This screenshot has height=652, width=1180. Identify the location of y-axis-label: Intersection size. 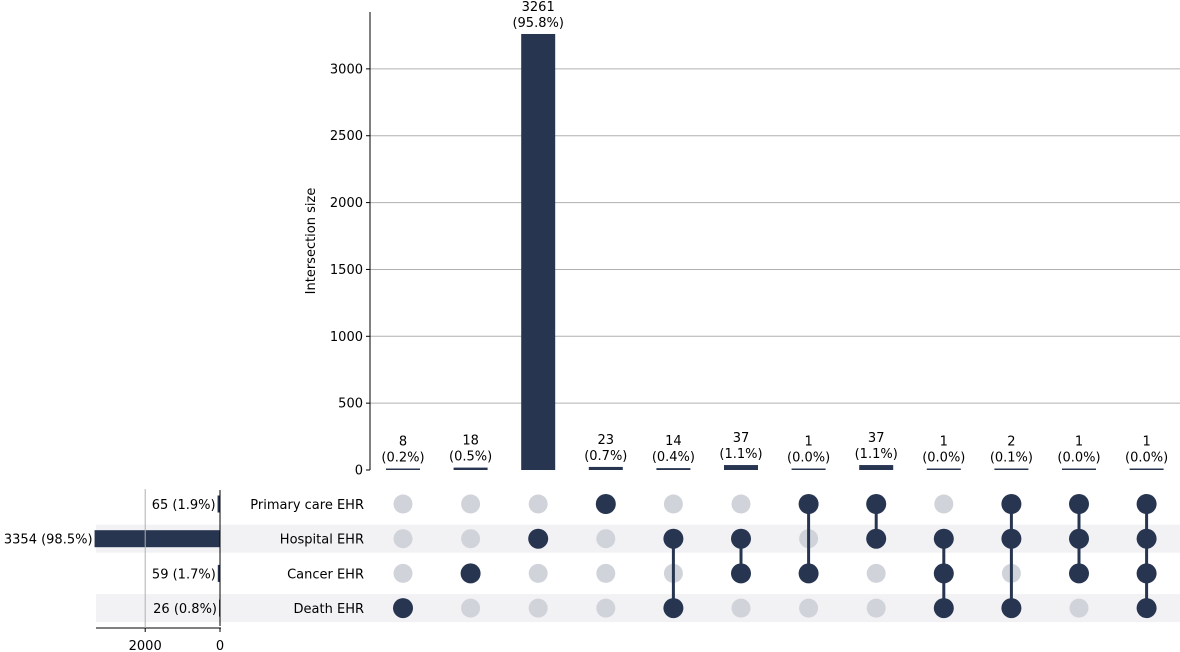
(311, 241).